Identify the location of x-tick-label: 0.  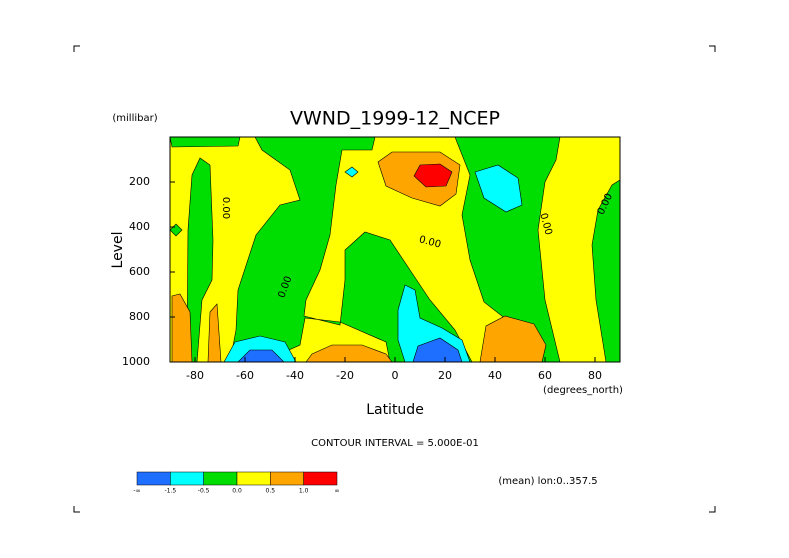
(395, 375).